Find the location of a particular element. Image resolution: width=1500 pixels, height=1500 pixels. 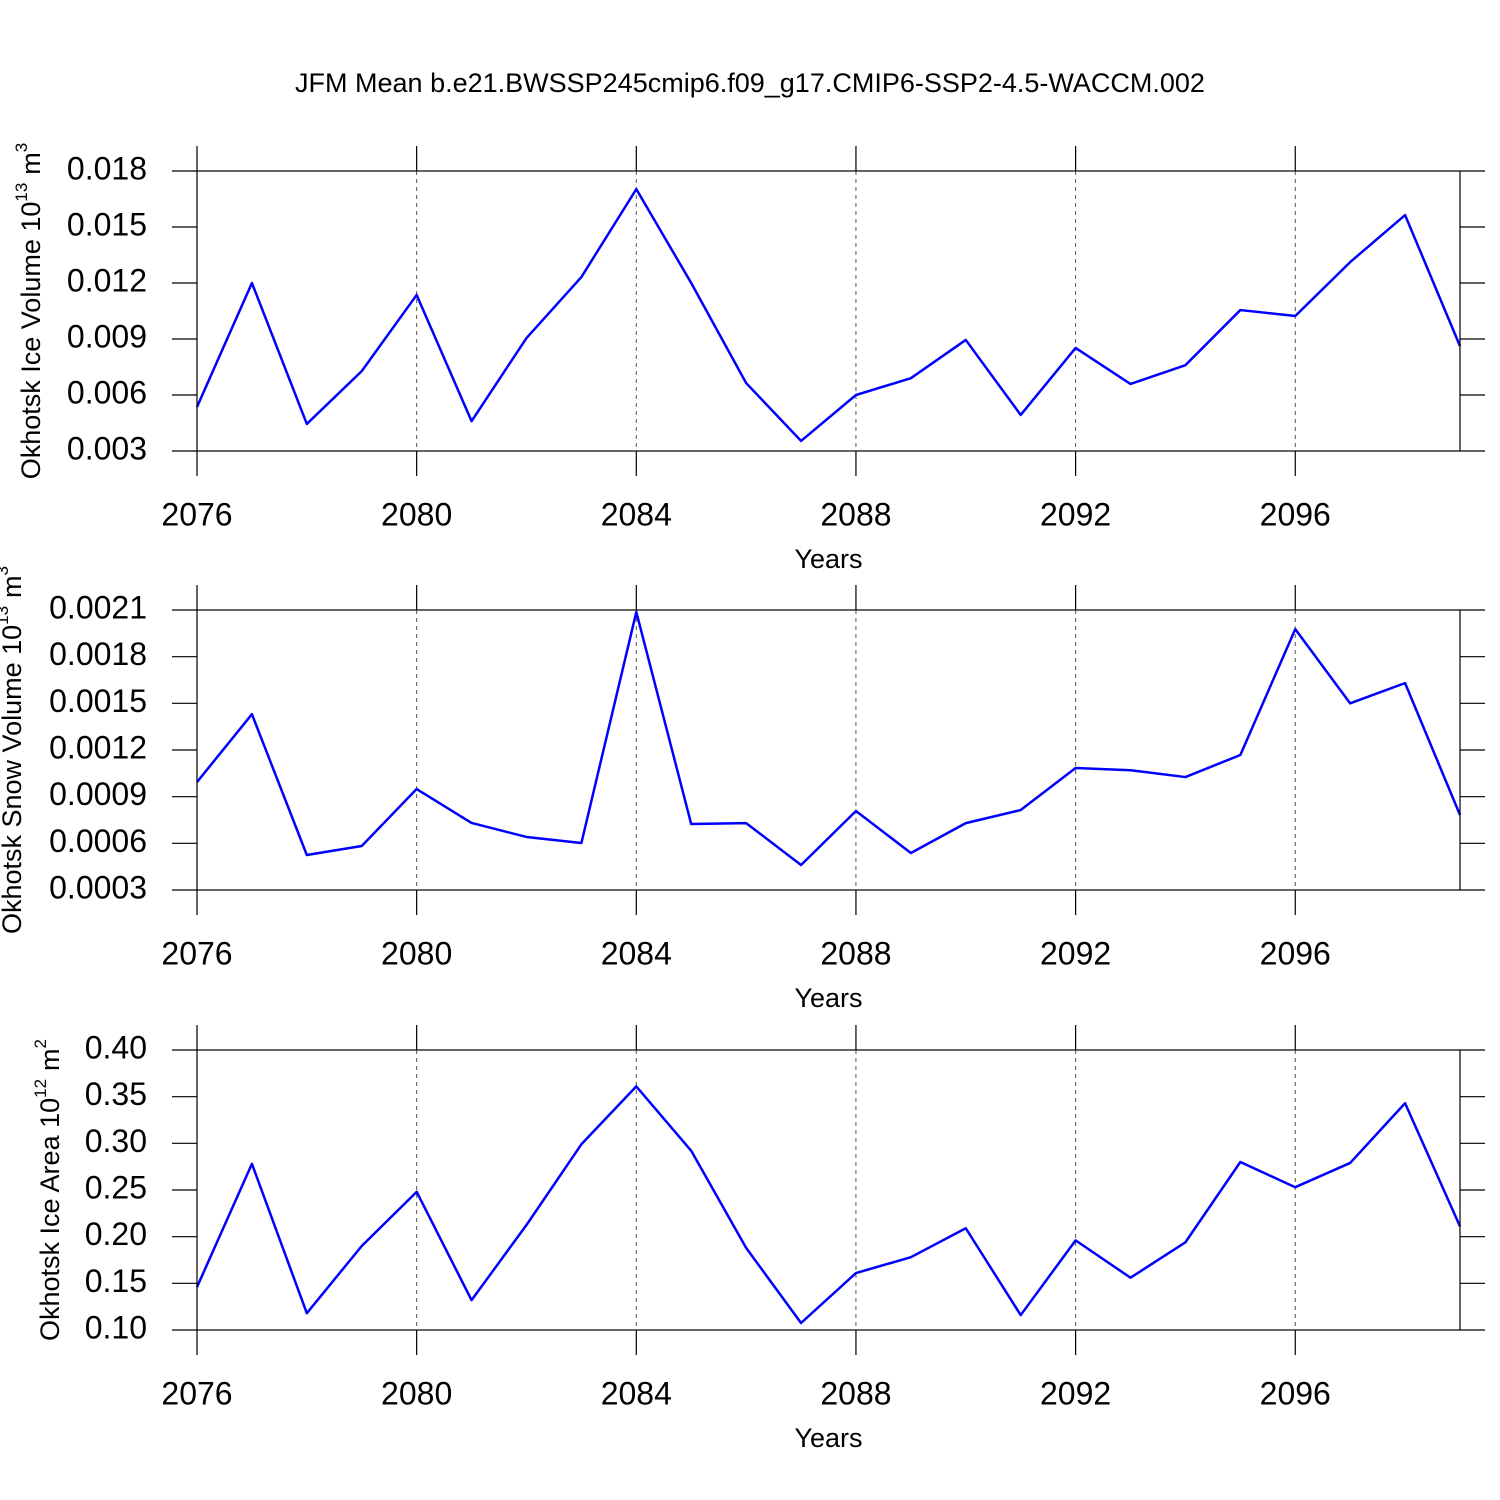

y-axis-label-text: Okhotsk Ice Volume 10 is located at coordinates (31, 341).